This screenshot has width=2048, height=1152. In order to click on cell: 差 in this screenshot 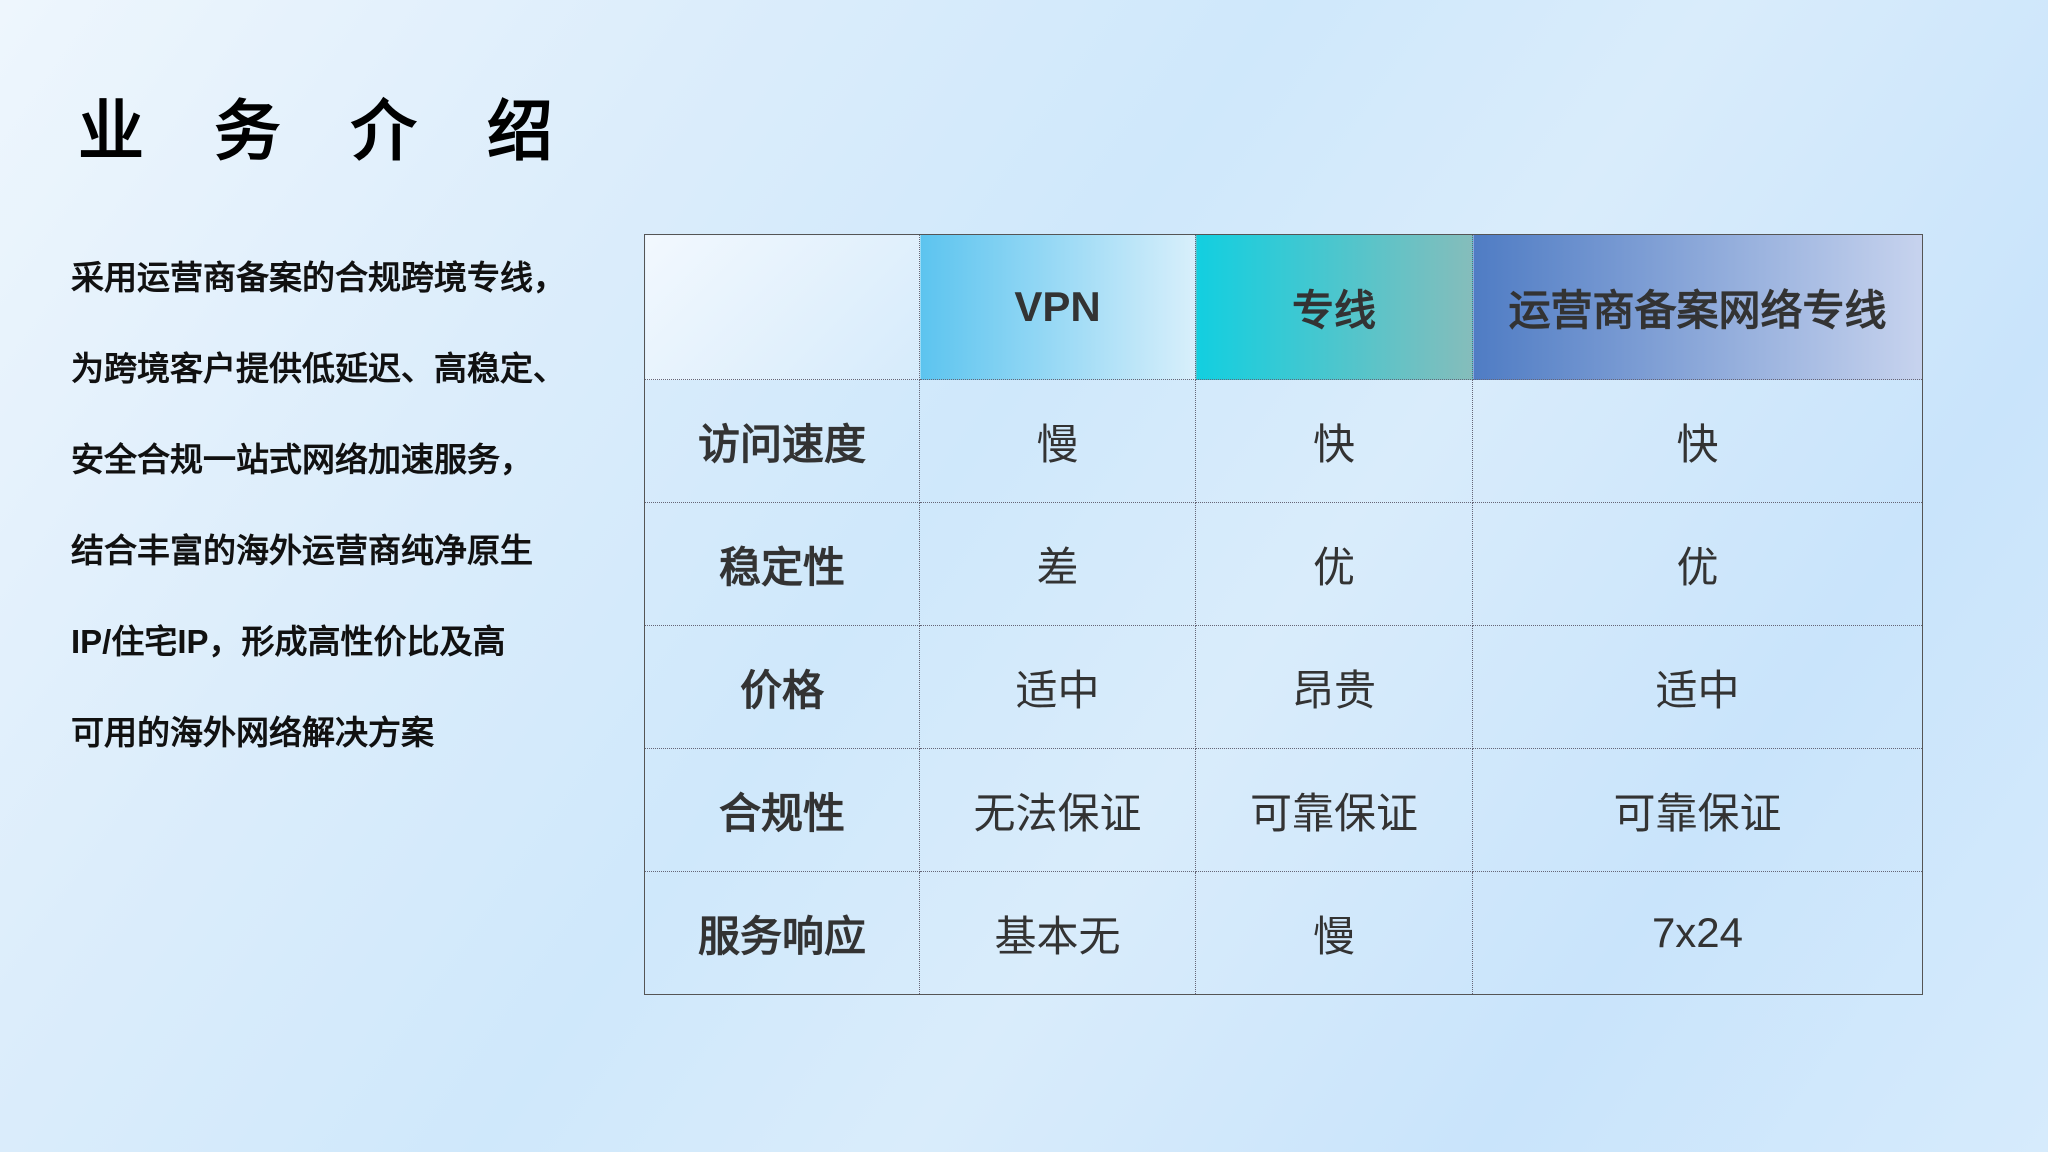, I will do `click(1057, 564)`.